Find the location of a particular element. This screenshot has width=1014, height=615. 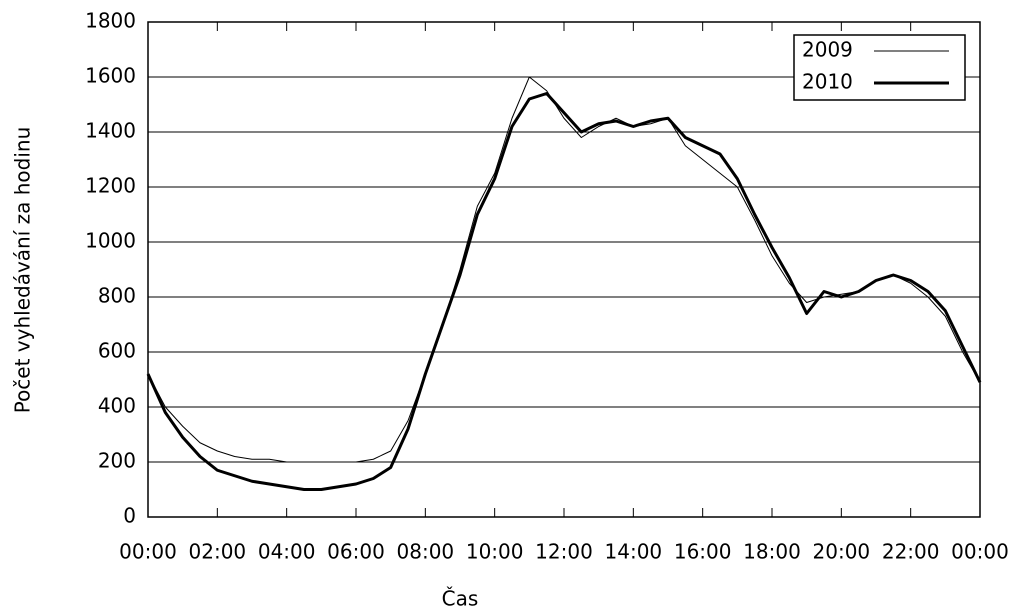

x-tick-label: 20:00 is located at coordinates (842, 552).